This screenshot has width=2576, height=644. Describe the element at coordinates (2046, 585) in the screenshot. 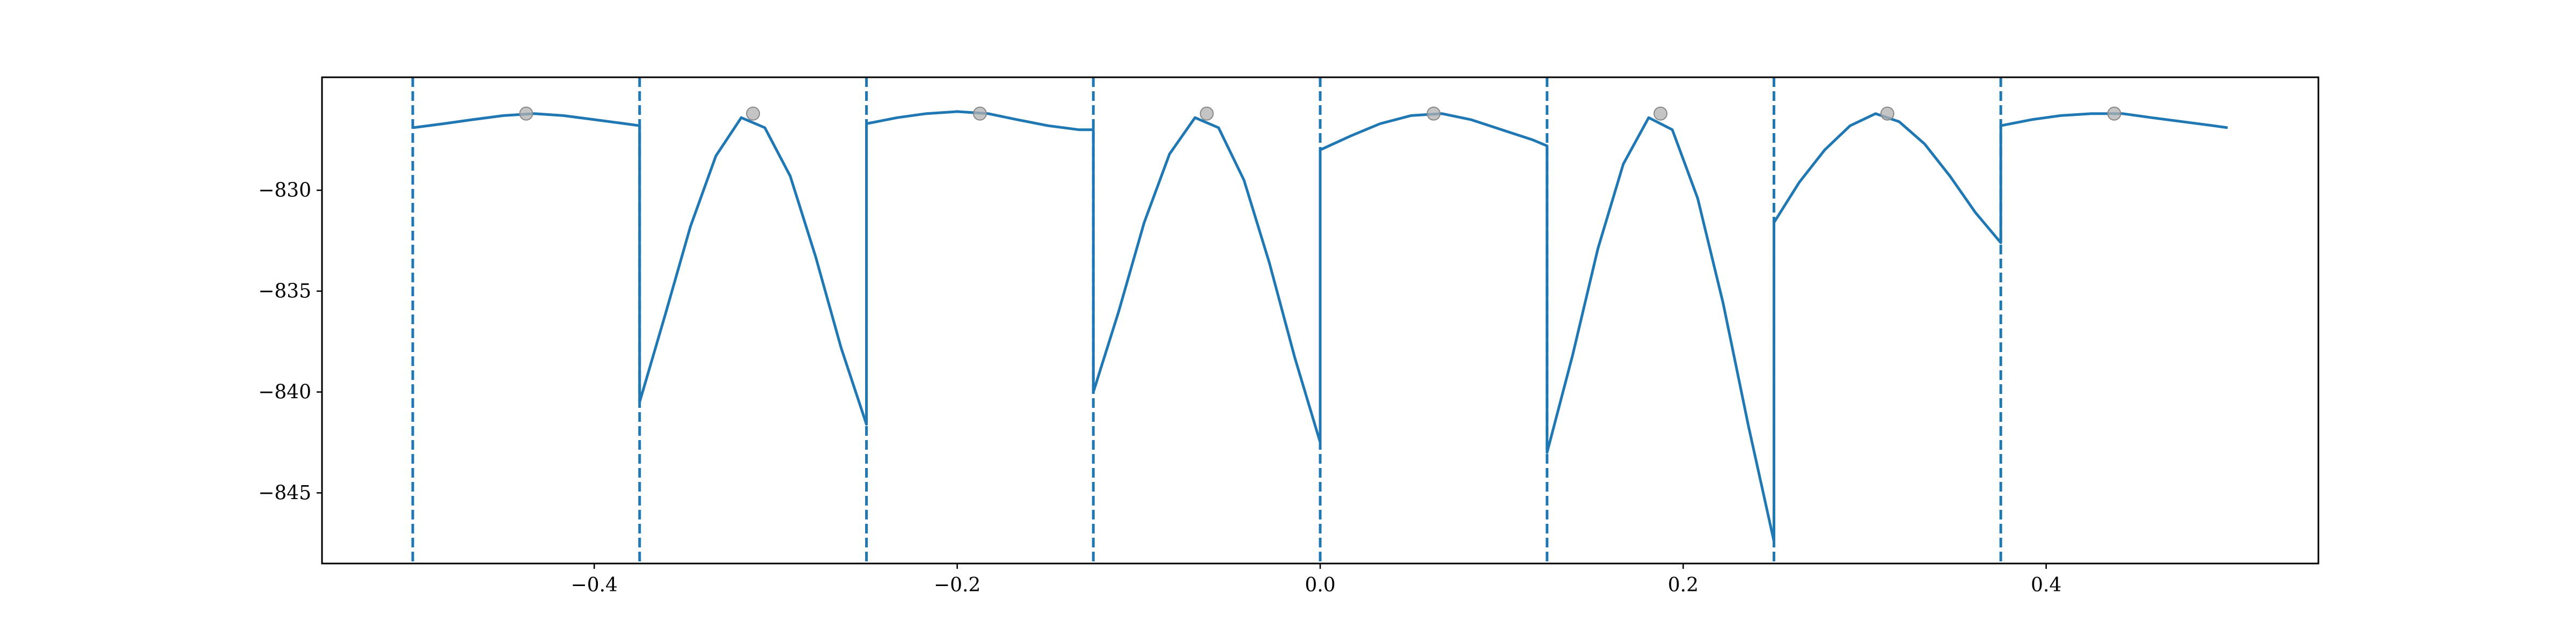

I see `x-tick-label: 0.4` at that location.